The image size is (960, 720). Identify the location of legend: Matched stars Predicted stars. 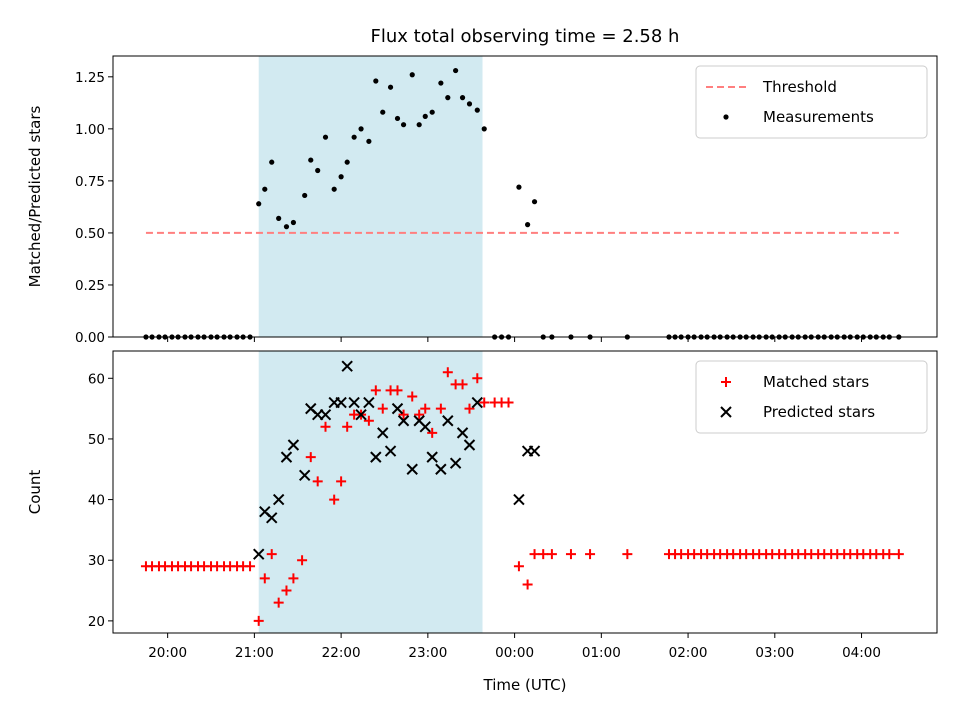
(811, 397).